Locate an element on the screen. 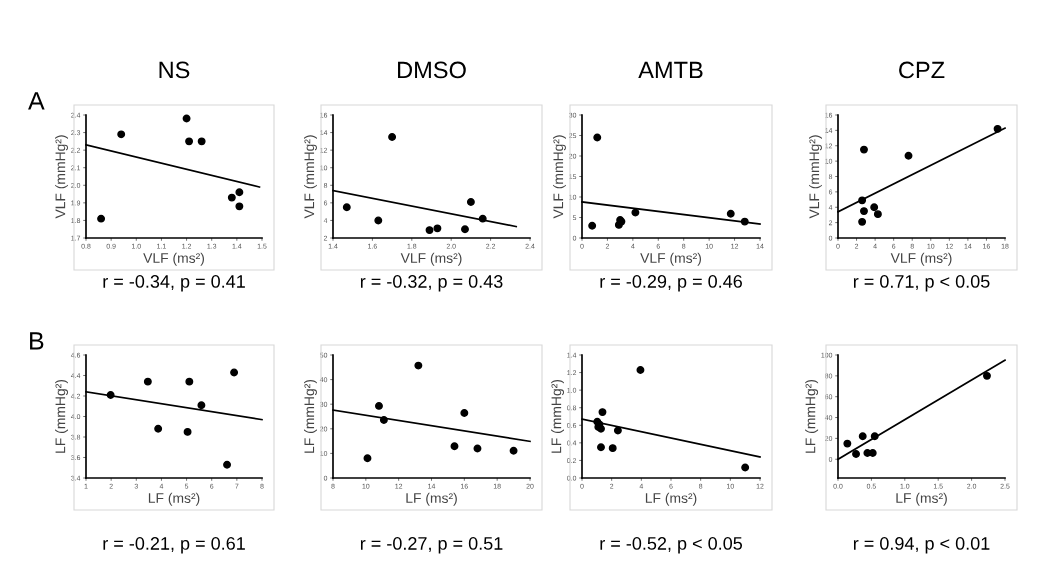 The height and width of the screenshot is (584, 1037). text: r = 0.94, p < 0.01 is located at coordinates (921, 545).